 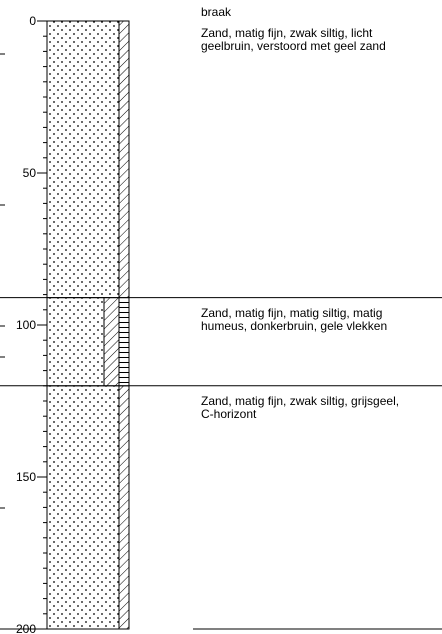 I want to click on depth-axis: 0 50 100 150 200, so click(x=24, y=324).